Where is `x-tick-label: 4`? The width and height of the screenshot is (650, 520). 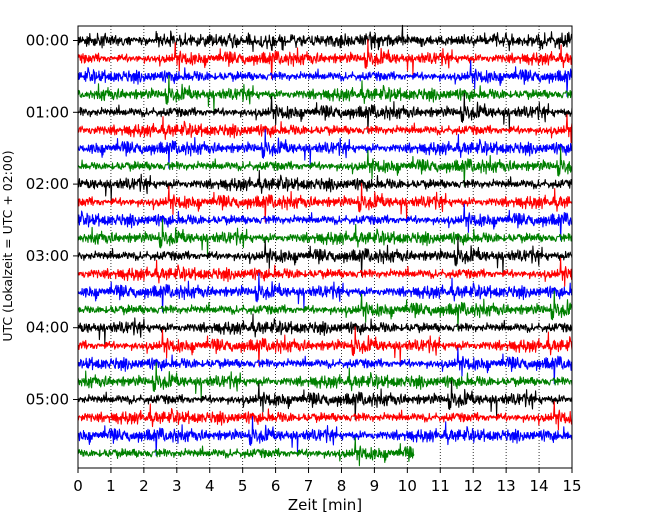 x-tick-label: 4 is located at coordinates (210, 486).